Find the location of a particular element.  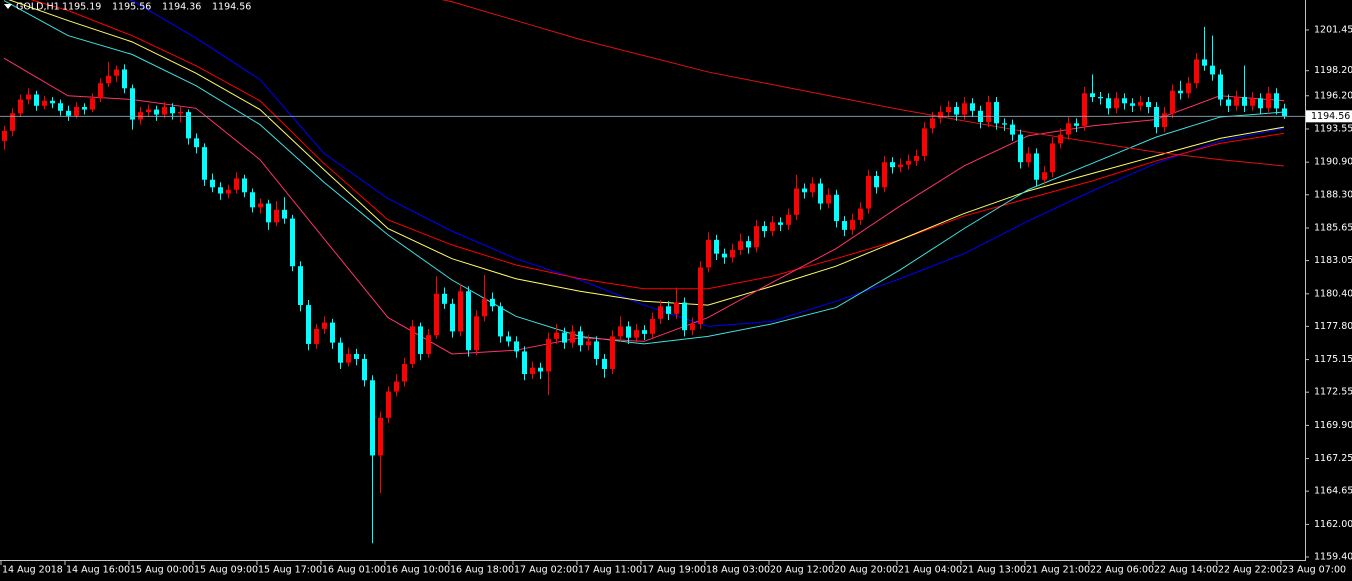

y-tick-label: 1180.40 is located at coordinates (1333, 293).